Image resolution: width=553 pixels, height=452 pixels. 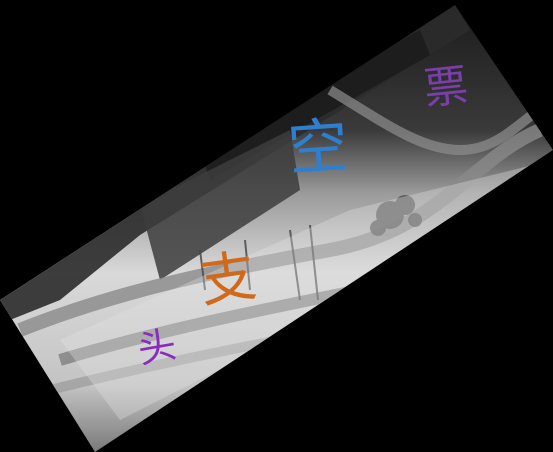 What do you see at coordinates (396, 215) in the screenshot?
I see `chandelier` at bounding box center [396, 215].